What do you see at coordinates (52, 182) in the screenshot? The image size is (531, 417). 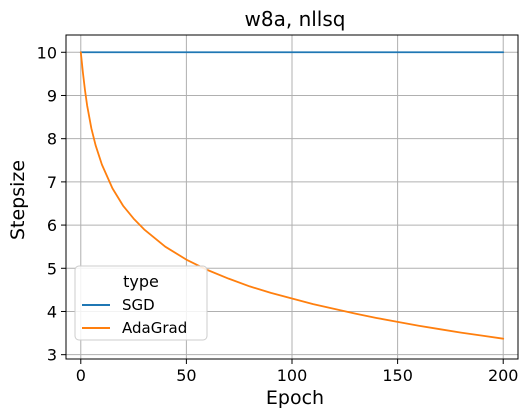 I see `y-tick-label: 7` at bounding box center [52, 182].